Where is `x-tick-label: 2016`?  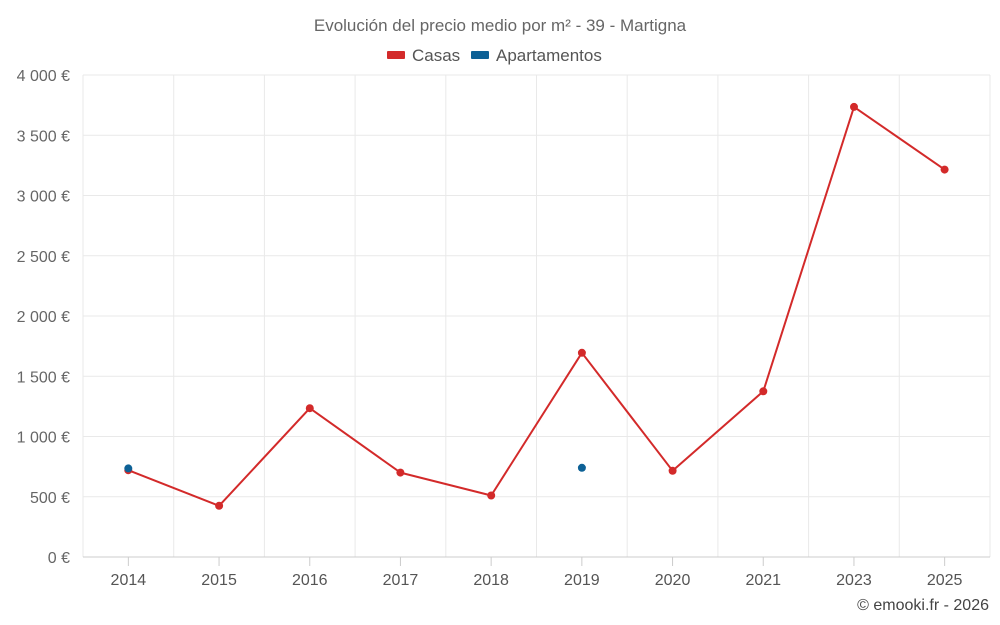
x-tick-label: 2016 is located at coordinates (310, 580).